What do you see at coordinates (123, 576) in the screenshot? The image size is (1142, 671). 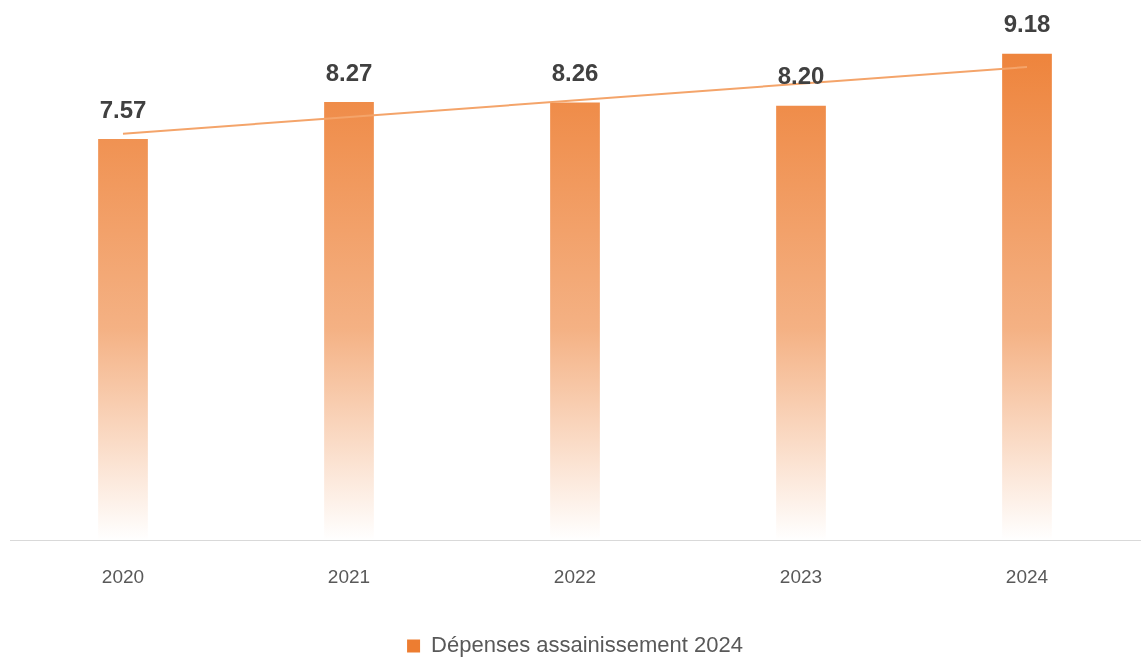 I see `x-tick-label: 2020` at bounding box center [123, 576].